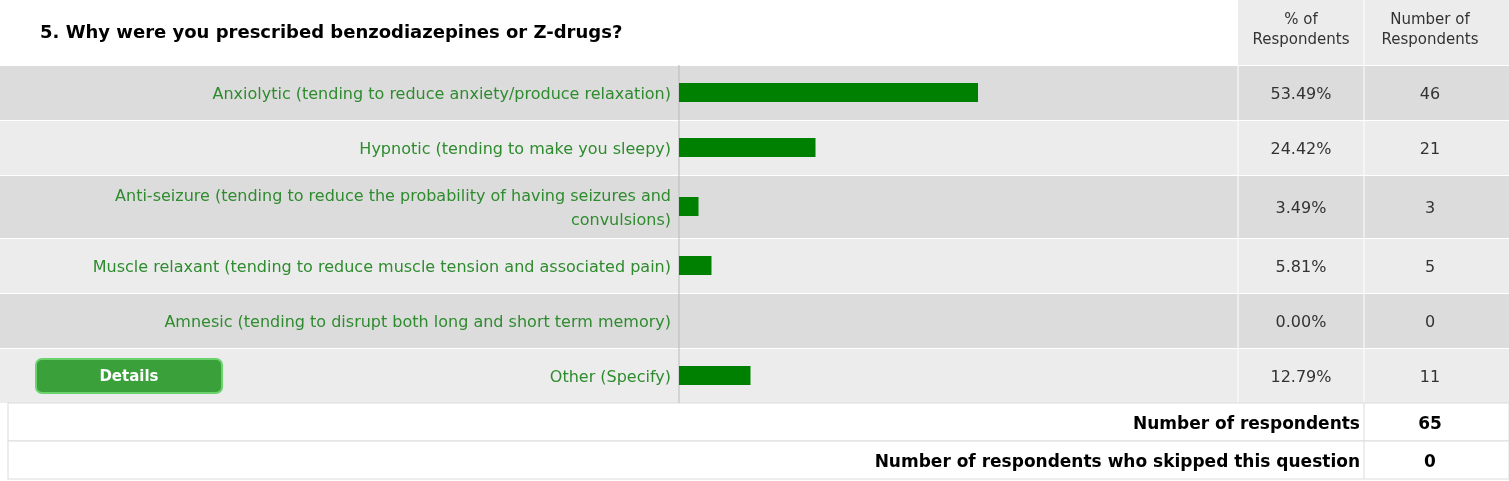 The height and width of the screenshot is (481, 1509). Describe the element at coordinates (441, 93) in the screenshot. I see `y-tick-label: Anxiolytic (tending to reduce anxiety/produce relaxation)` at that location.